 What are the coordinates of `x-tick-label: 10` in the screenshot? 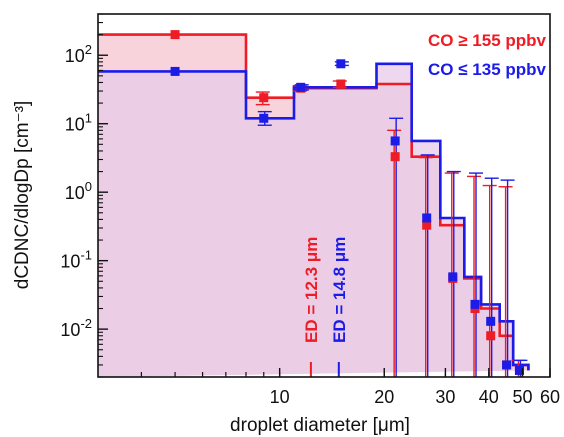 It's located at (280, 397).